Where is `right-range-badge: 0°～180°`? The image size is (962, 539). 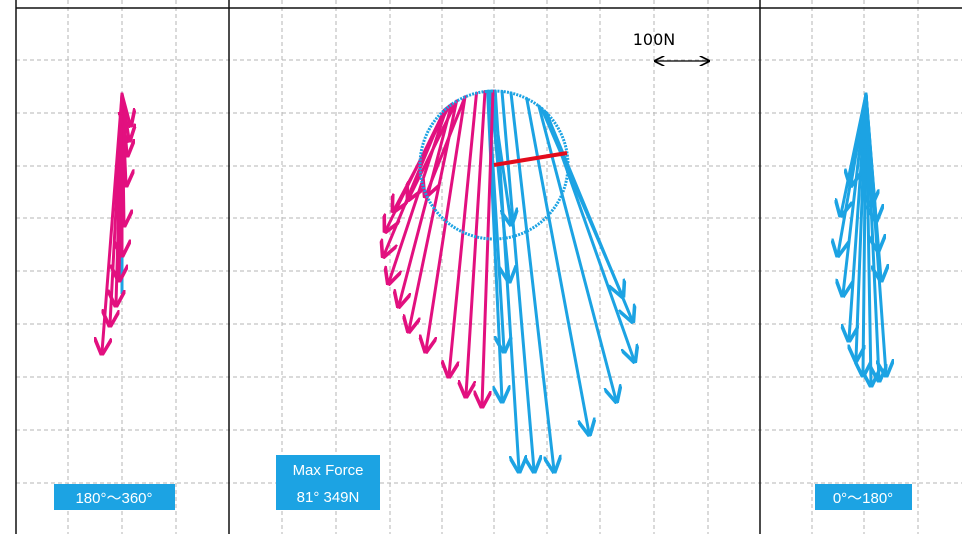
right-range-badge: 0°～180° is located at coordinates (863, 497).